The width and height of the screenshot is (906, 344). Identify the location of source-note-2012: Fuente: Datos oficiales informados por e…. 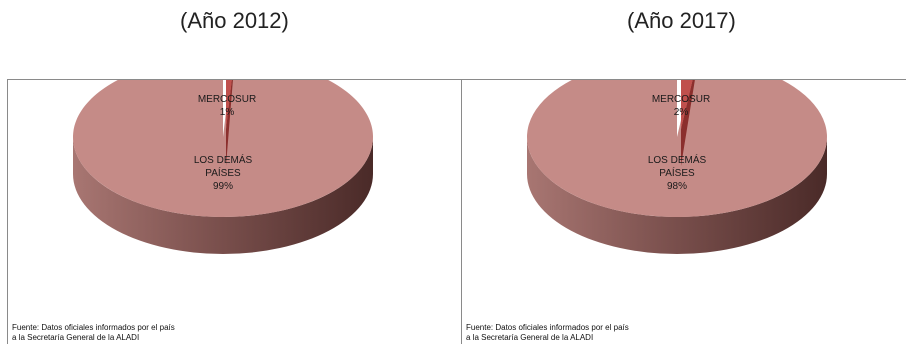
(93, 333).